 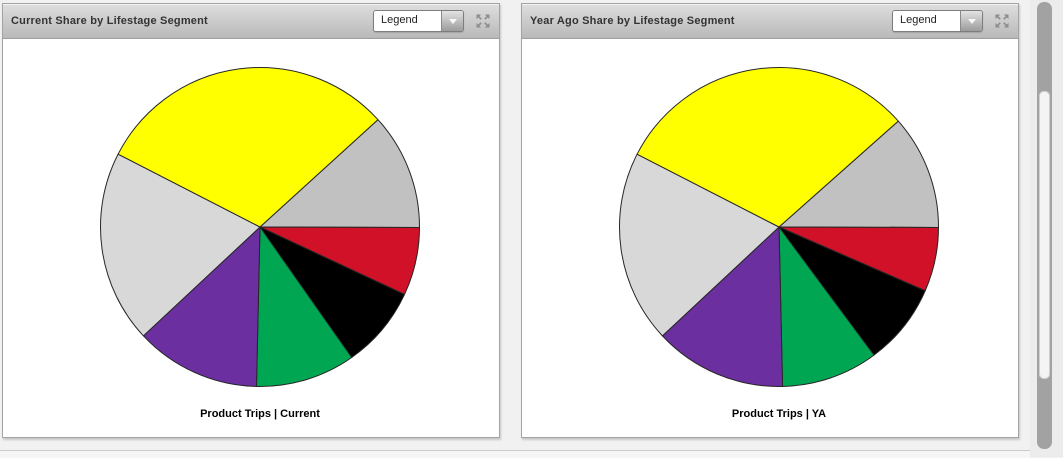 I want to click on vertical-scrollbar, so click(x=1046, y=228).